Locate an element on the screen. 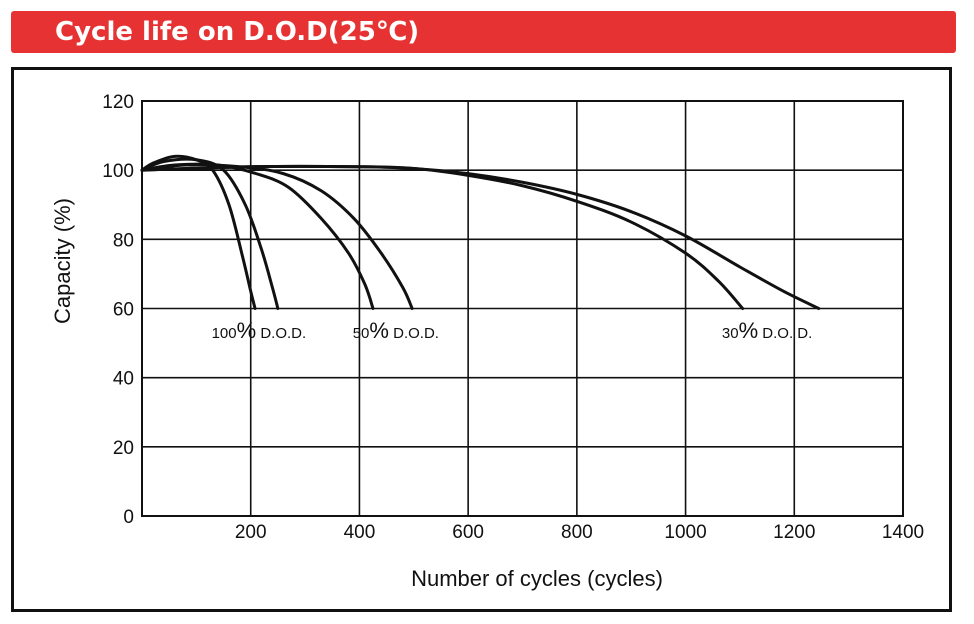 The image size is (974, 624). x-tick-label-200: 200 is located at coordinates (251, 532).